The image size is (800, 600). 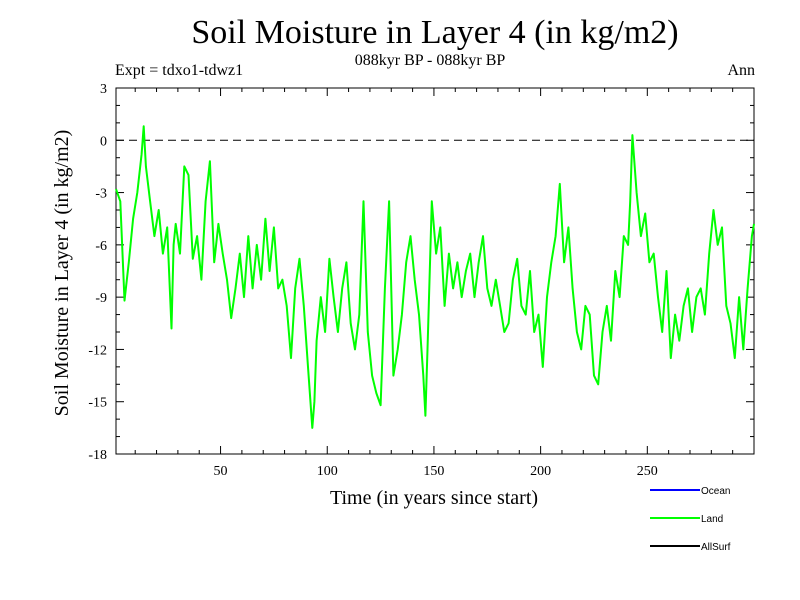 What do you see at coordinates (97, 455) in the screenshot?
I see `y-tick-label: -18` at bounding box center [97, 455].